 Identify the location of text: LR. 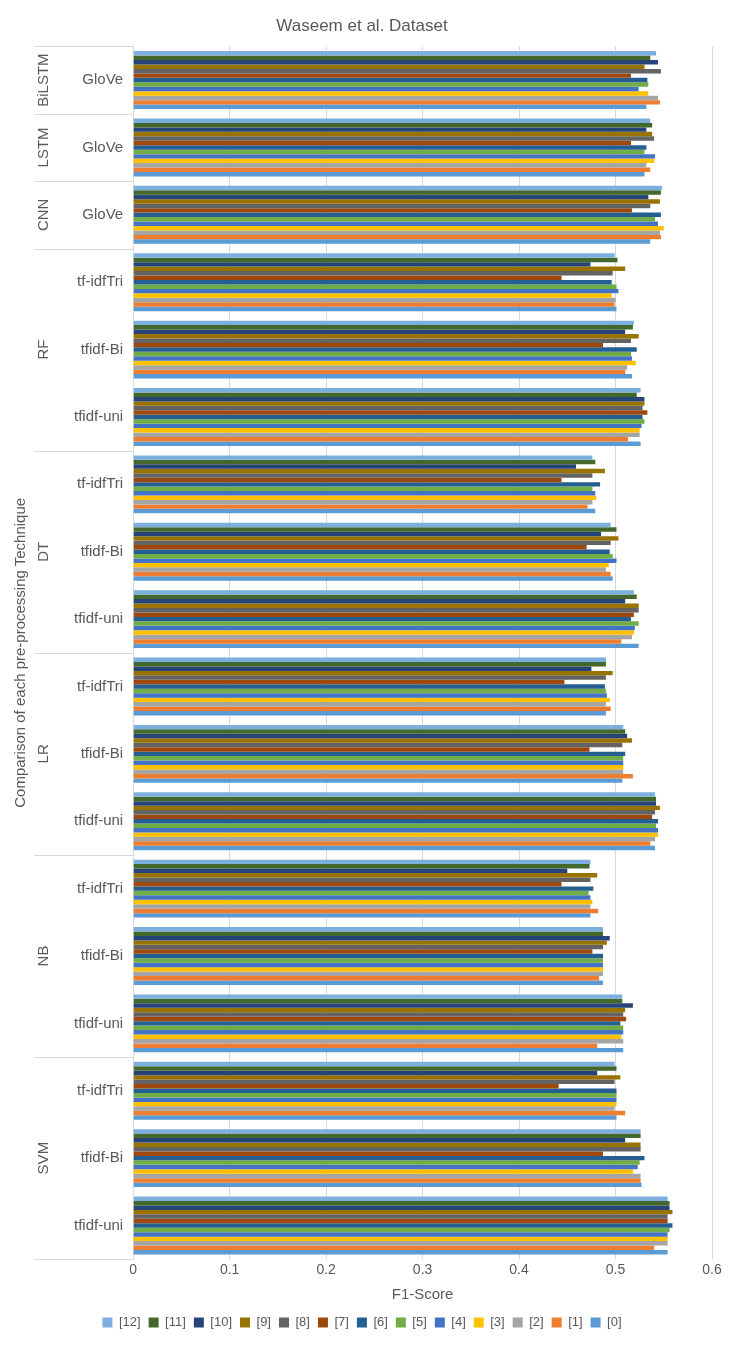
(43, 754).